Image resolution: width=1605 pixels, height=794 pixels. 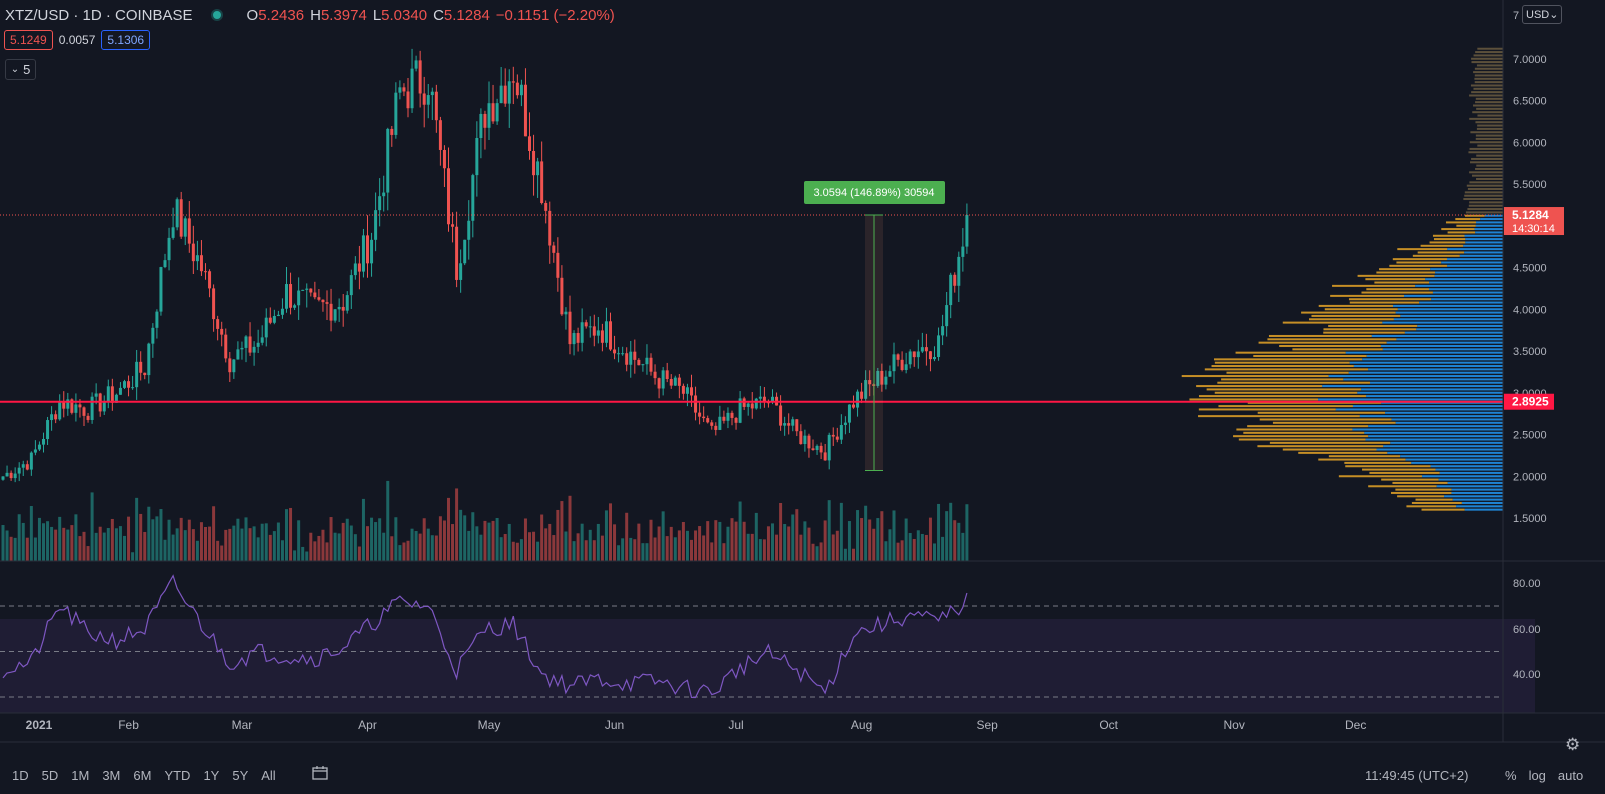 I want to click on currency-select: USD⌄, so click(x=1542, y=14).